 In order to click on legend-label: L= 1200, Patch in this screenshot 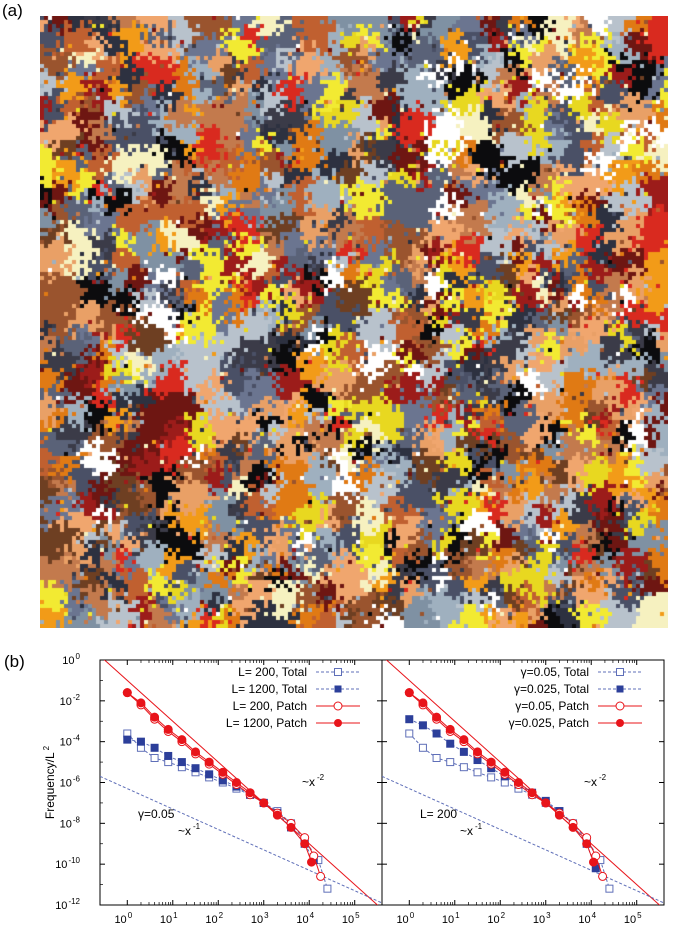, I will do `click(266, 723)`.